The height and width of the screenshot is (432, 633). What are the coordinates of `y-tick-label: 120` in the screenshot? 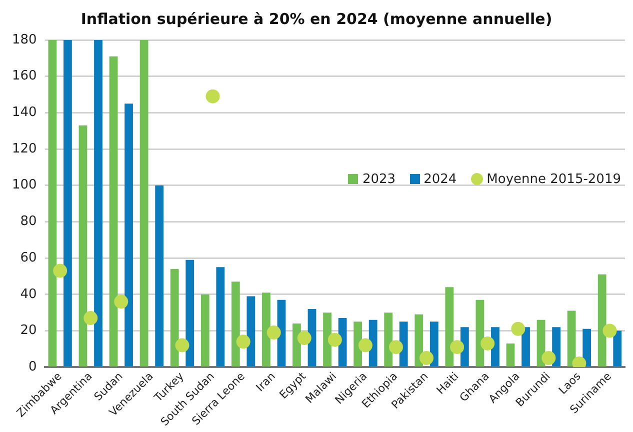 It's located at (24, 148).